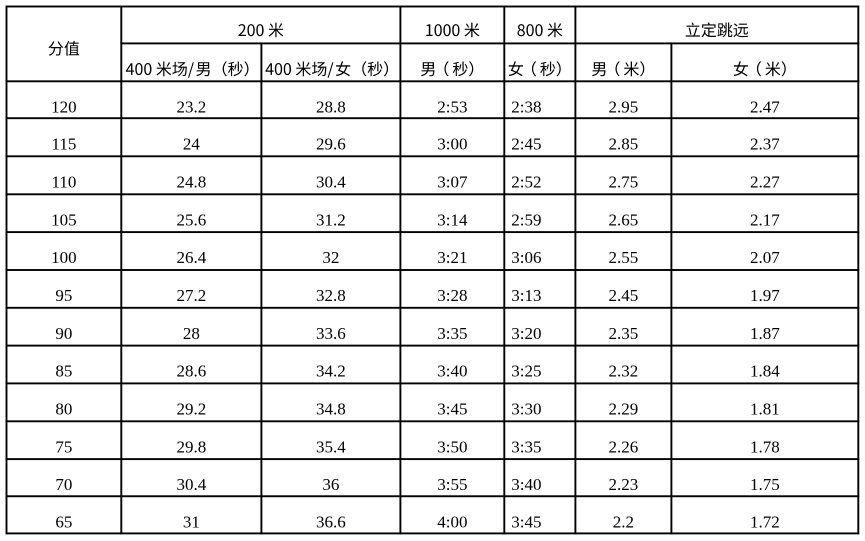 Image resolution: width=865 pixels, height=541 pixels. What do you see at coordinates (331, 371) in the screenshot?
I see `svg-text: 34.2` at bounding box center [331, 371].